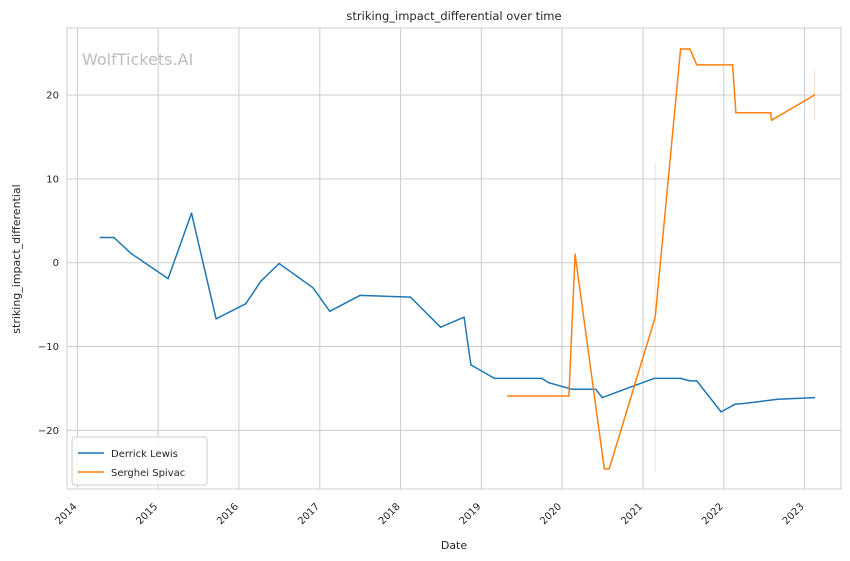 This screenshot has height=561, width=850. What do you see at coordinates (453, 16) in the screenshot?
I see `chart-title: striking_impact_differential over time` at bounding box center [453, 16].